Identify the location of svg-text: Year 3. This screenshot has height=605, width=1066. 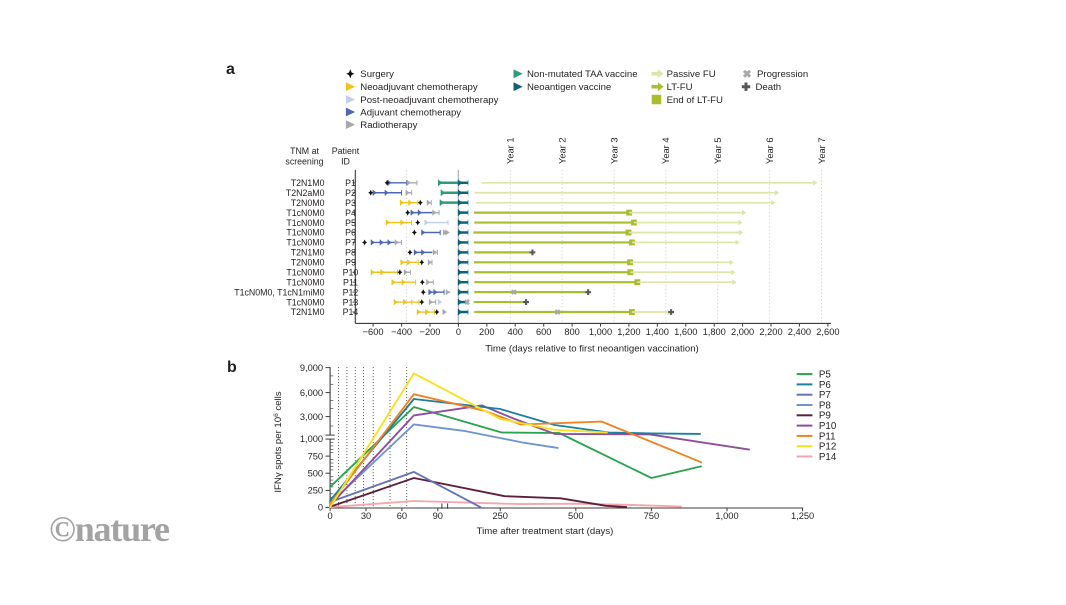
(614, 150).